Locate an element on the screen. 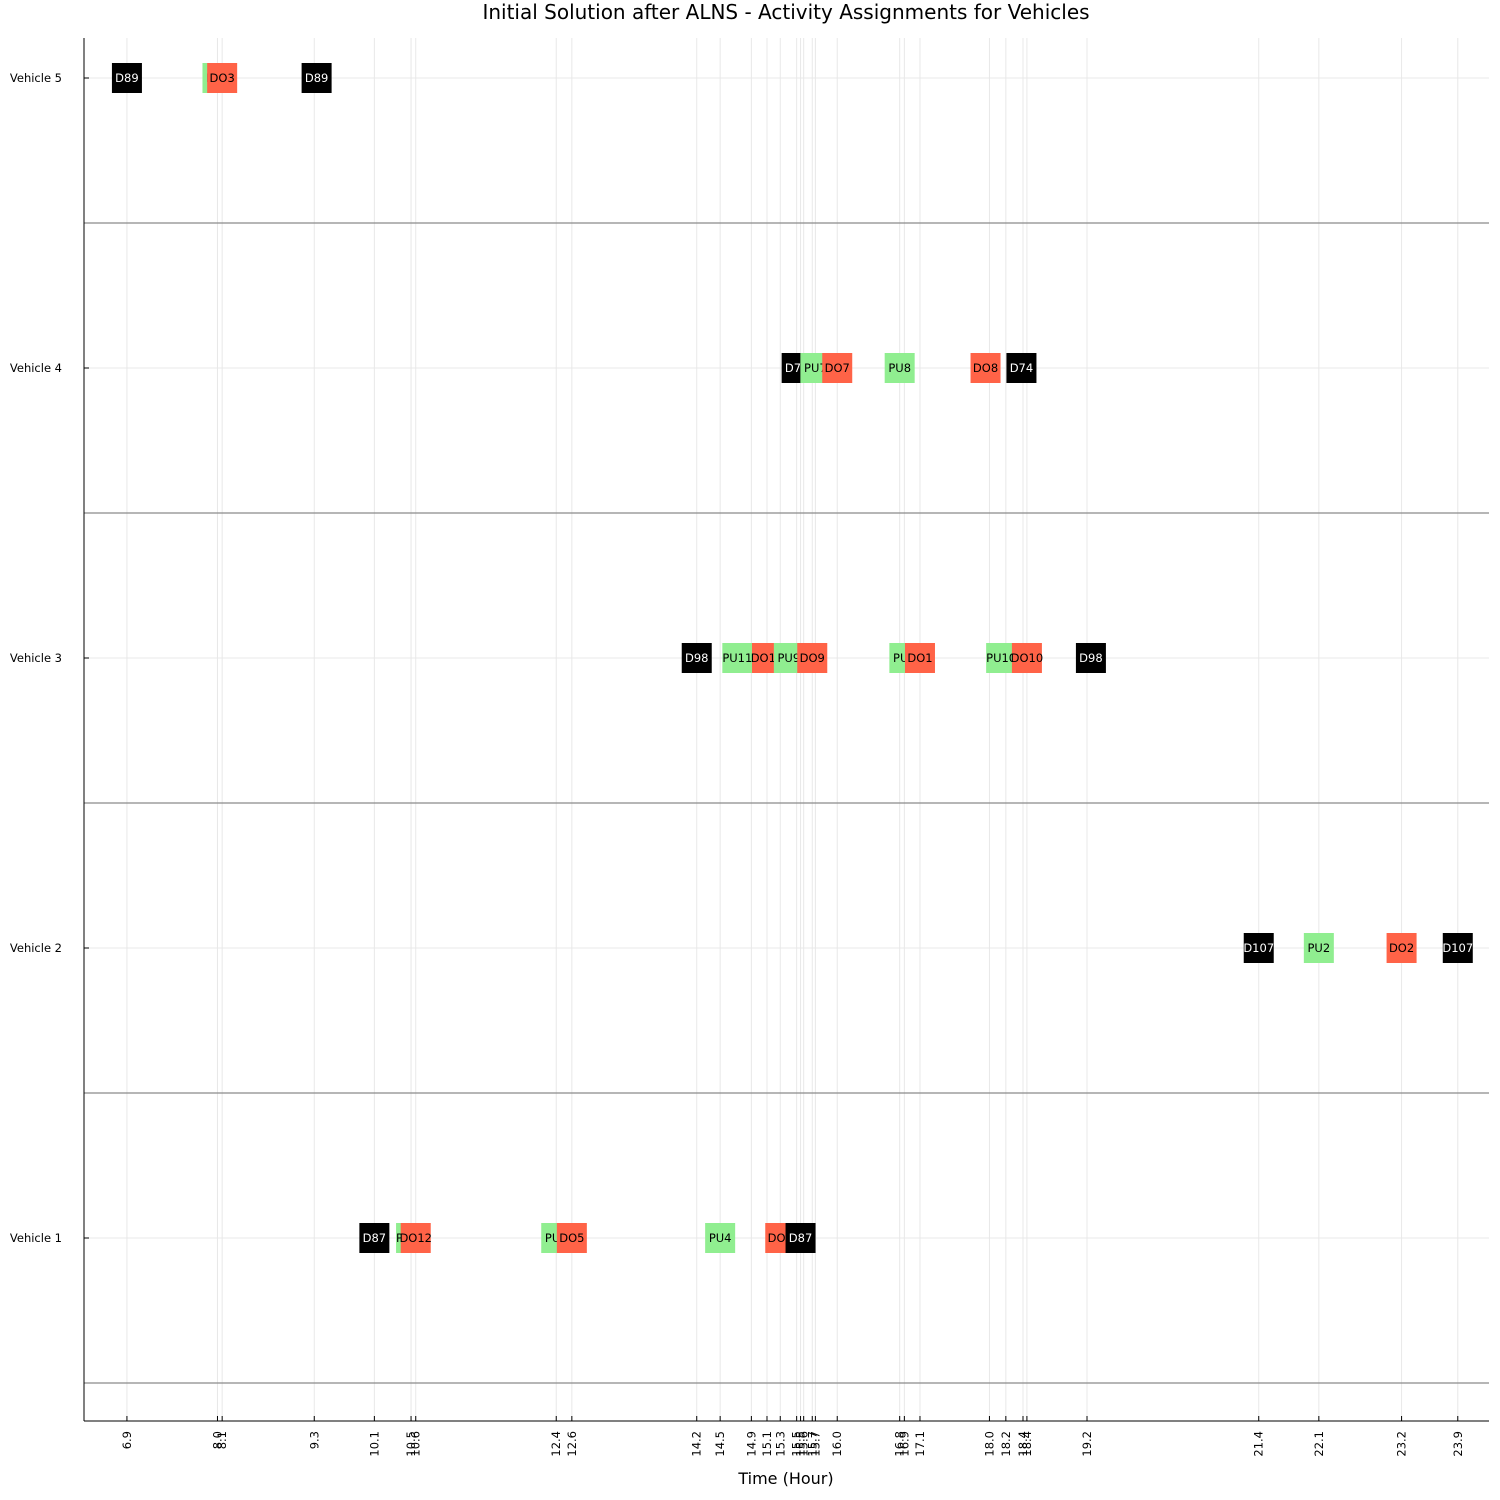 The width and height of the screenshot is (1500, 1500). x-tick-label: 9.3 is located at coordinates (314, 1440).